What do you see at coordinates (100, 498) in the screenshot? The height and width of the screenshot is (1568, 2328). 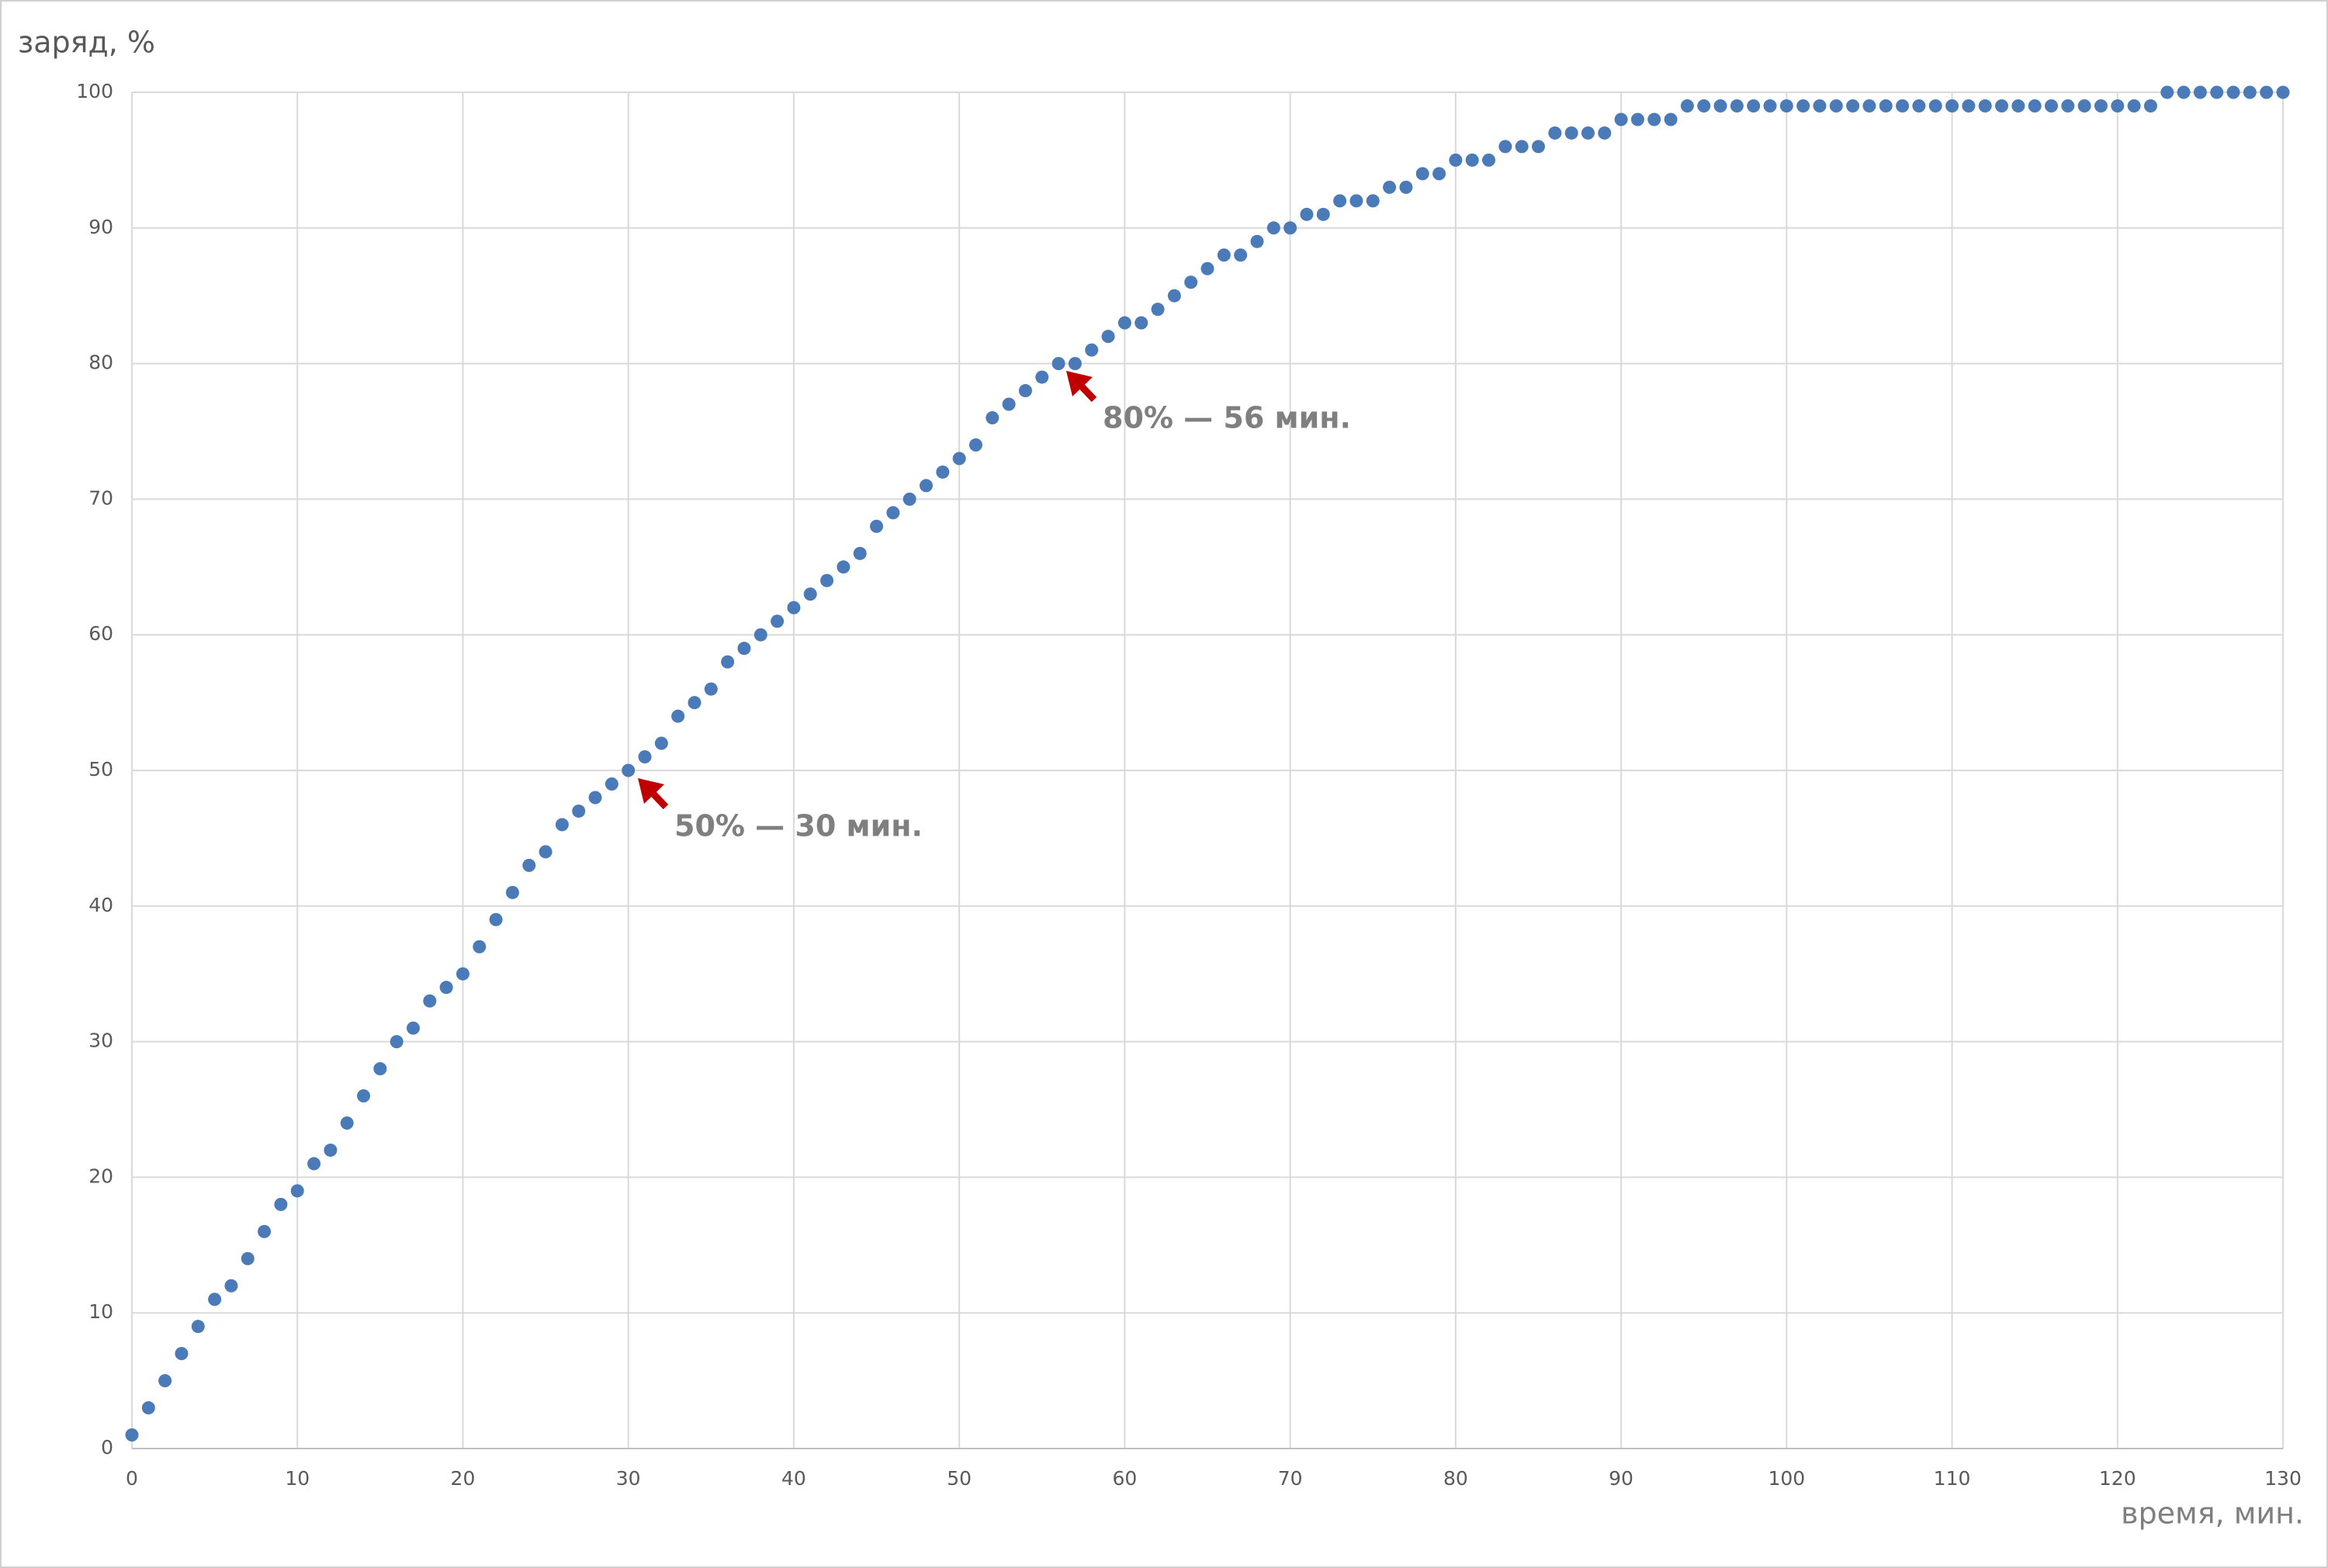 I see `y-tick-label: 70` at bounding box center [100, 498].